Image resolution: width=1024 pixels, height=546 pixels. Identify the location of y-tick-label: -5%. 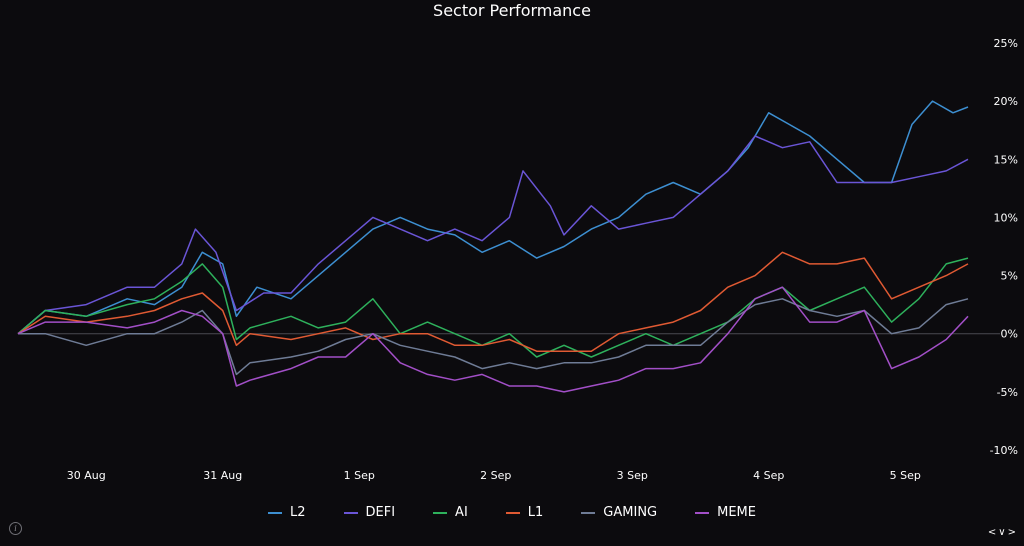
(1007, 392).